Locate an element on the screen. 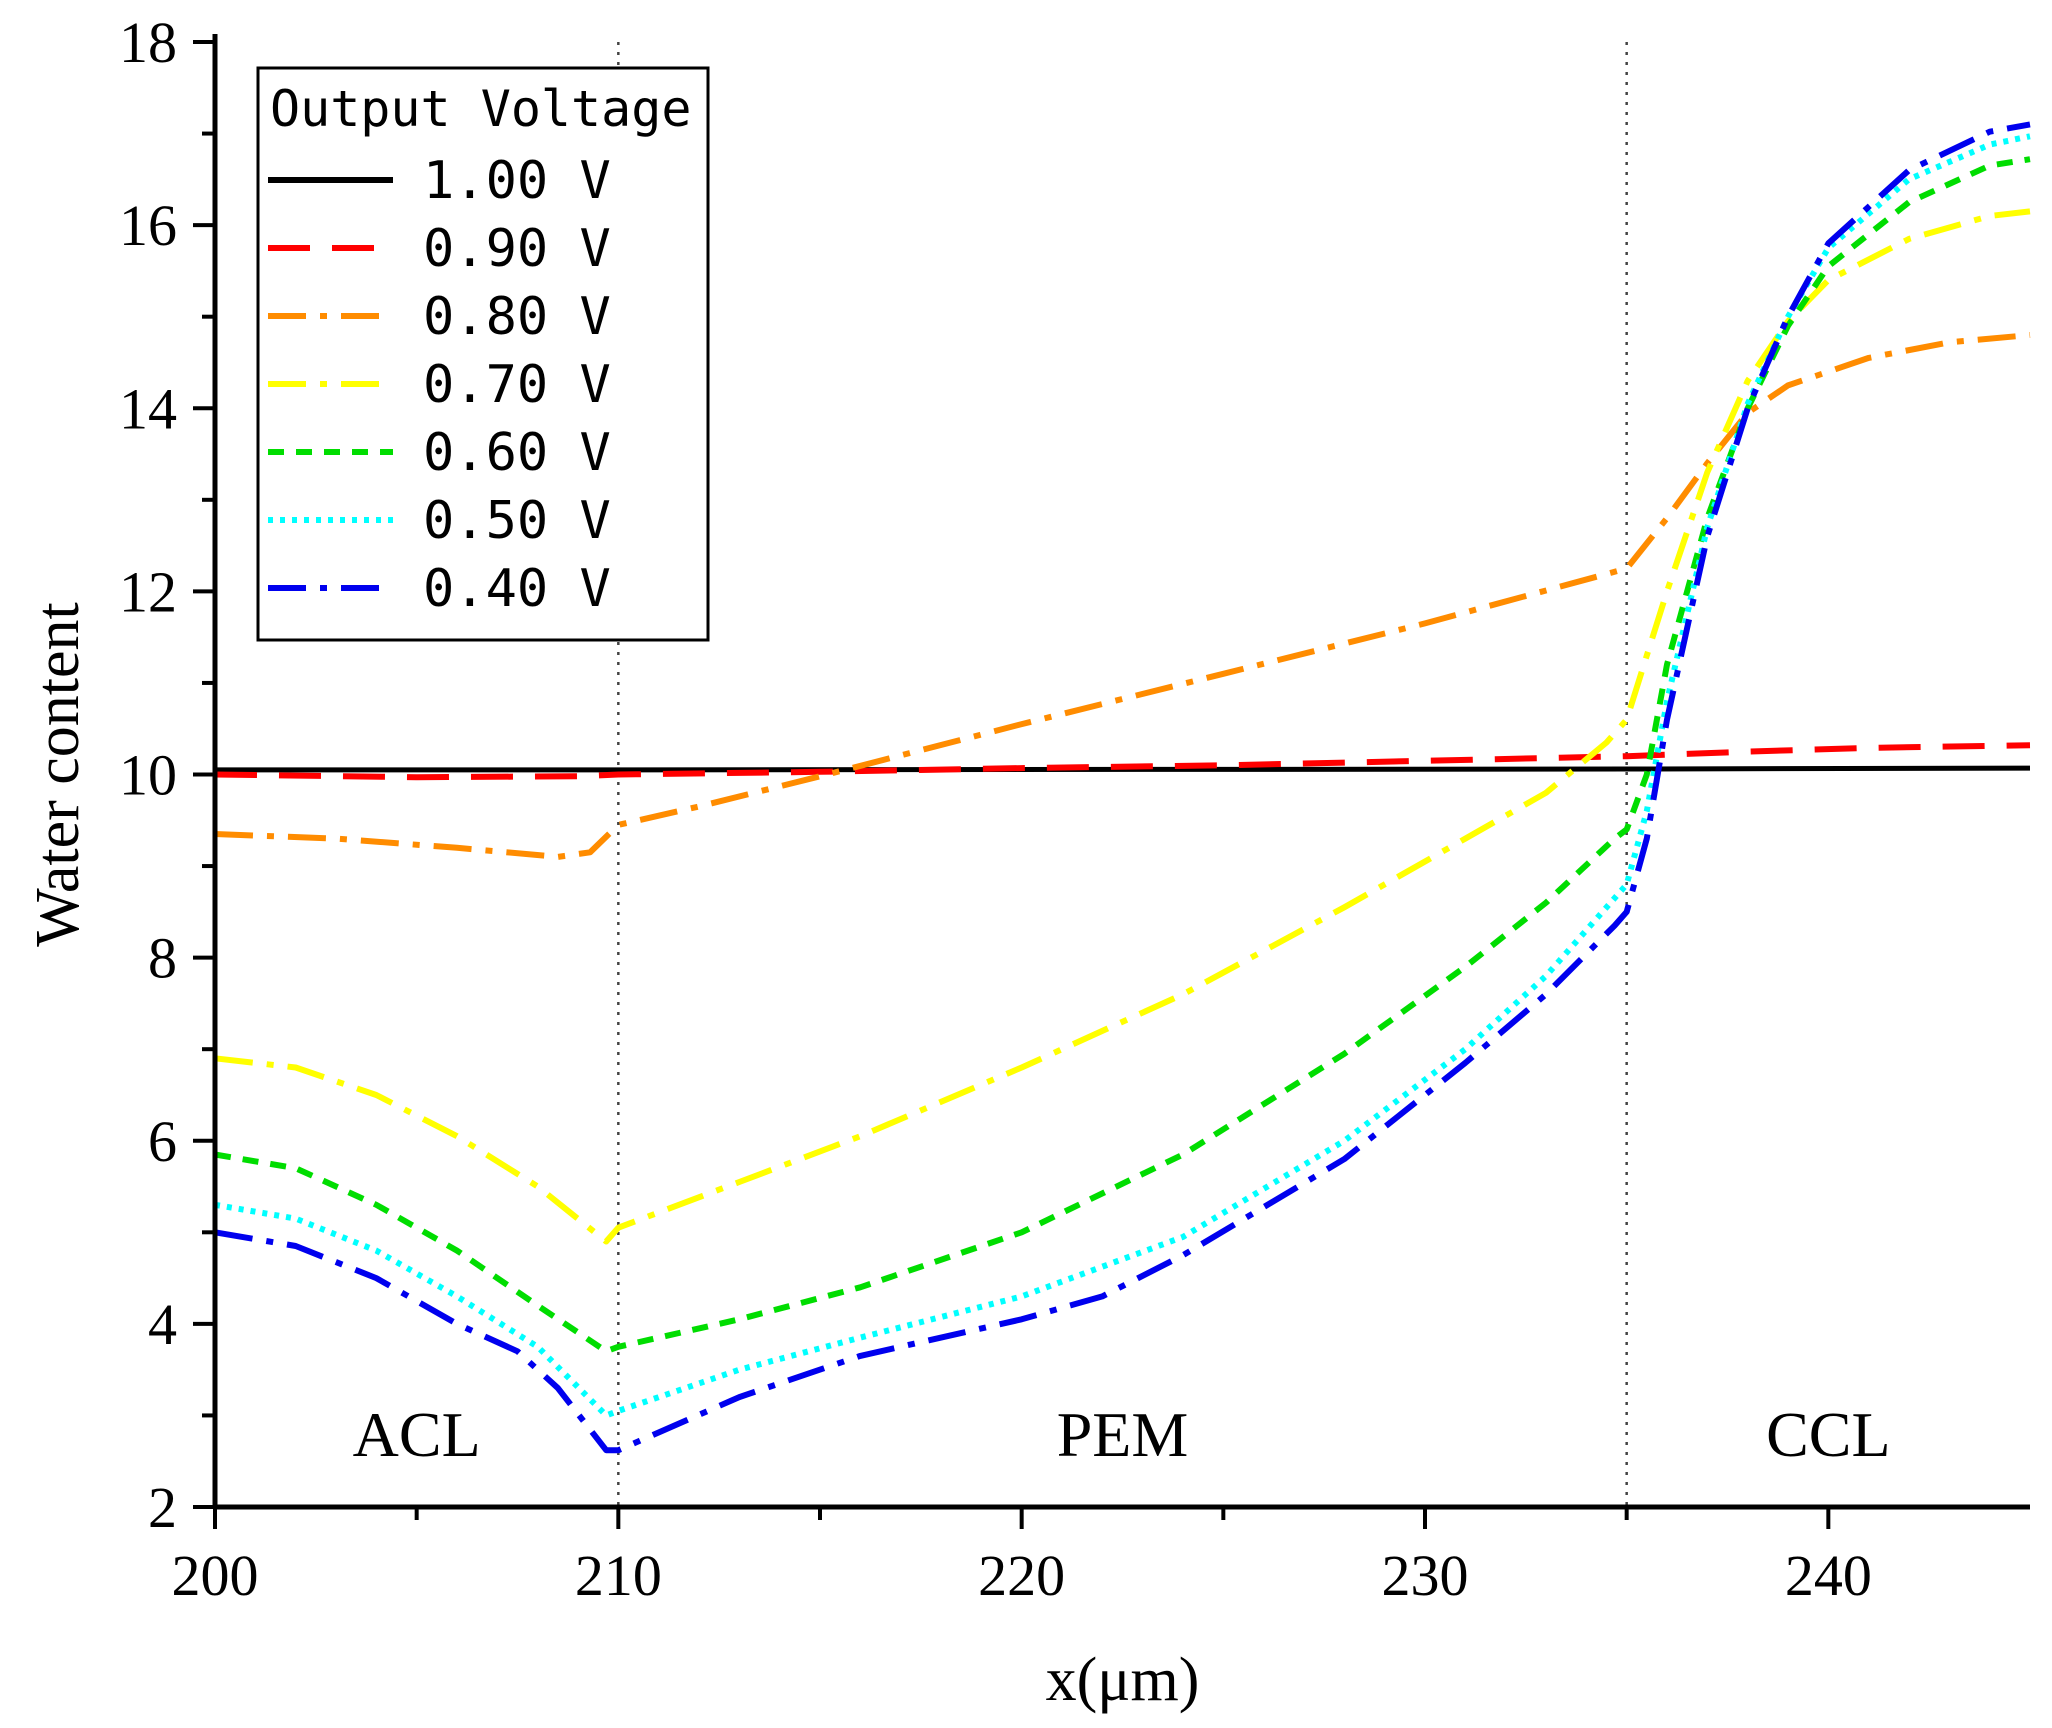  y-tick-label: 6 is located at coordinates (162, 1141).